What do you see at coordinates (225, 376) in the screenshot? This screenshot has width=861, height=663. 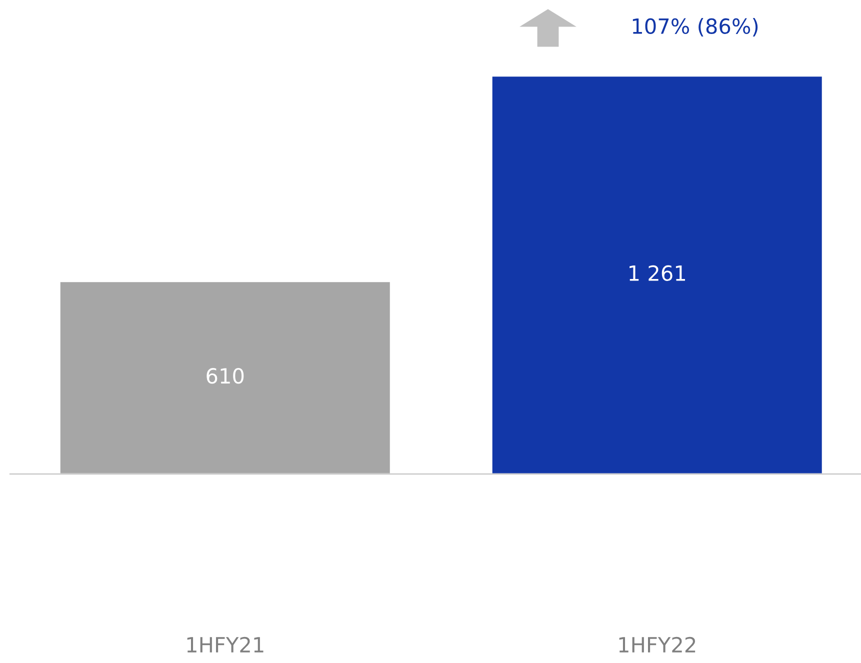 I see `data-label: 610` at bounding box center [225, 376].